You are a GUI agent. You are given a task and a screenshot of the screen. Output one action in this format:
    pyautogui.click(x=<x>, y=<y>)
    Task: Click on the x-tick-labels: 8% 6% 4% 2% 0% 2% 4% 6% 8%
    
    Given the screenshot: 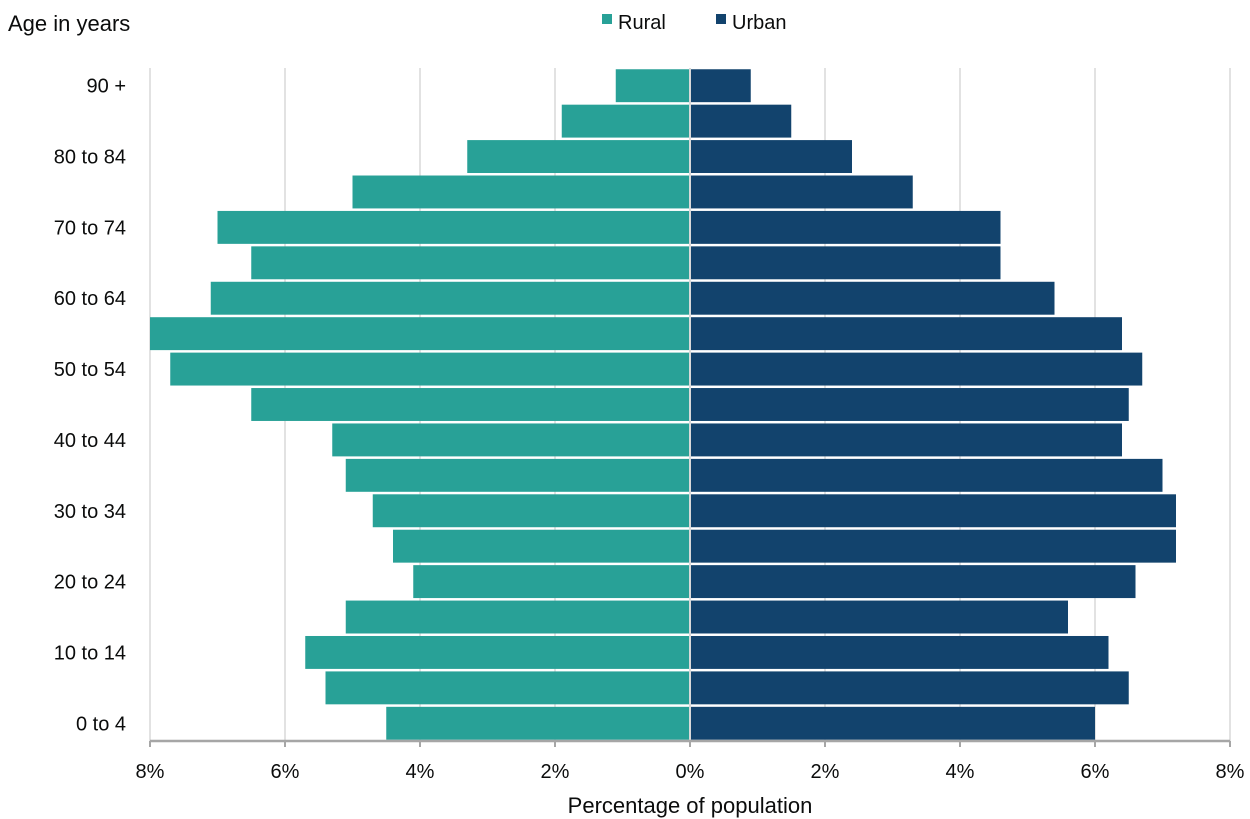 What is the action you would take?
    pyautogui.click(x=690, y=772)
    